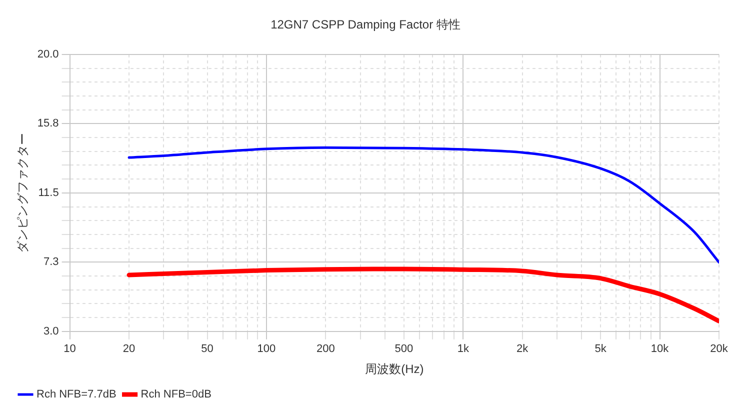 The height and width of the screenshot is (418, 743). What do you see at coordinates (48, 54) in the screenshot?
I see `y-tick-label: 20.0` at bounding box center [48, 54].